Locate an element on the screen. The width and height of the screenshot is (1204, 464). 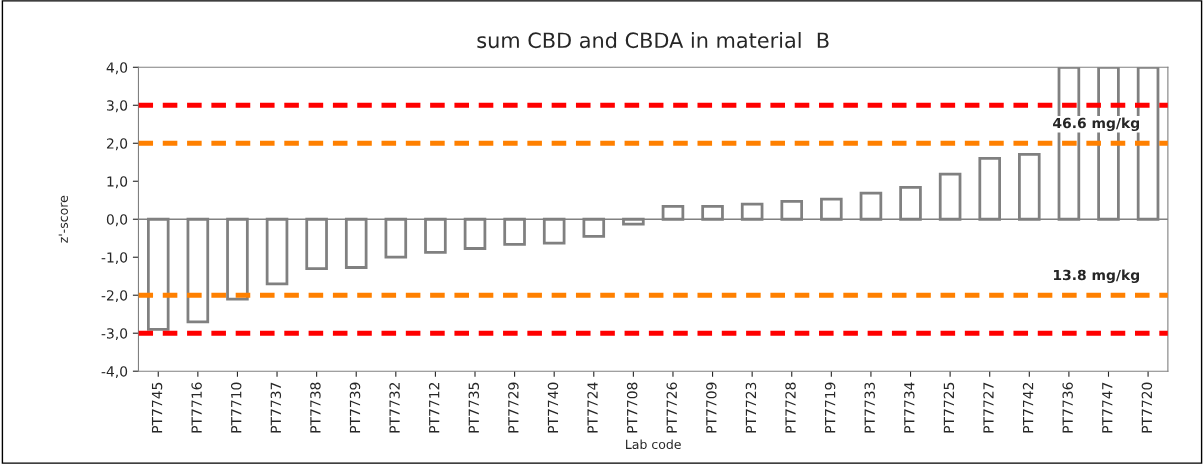
x-tick-label: PT7738 is located at coordinates (315, 407).